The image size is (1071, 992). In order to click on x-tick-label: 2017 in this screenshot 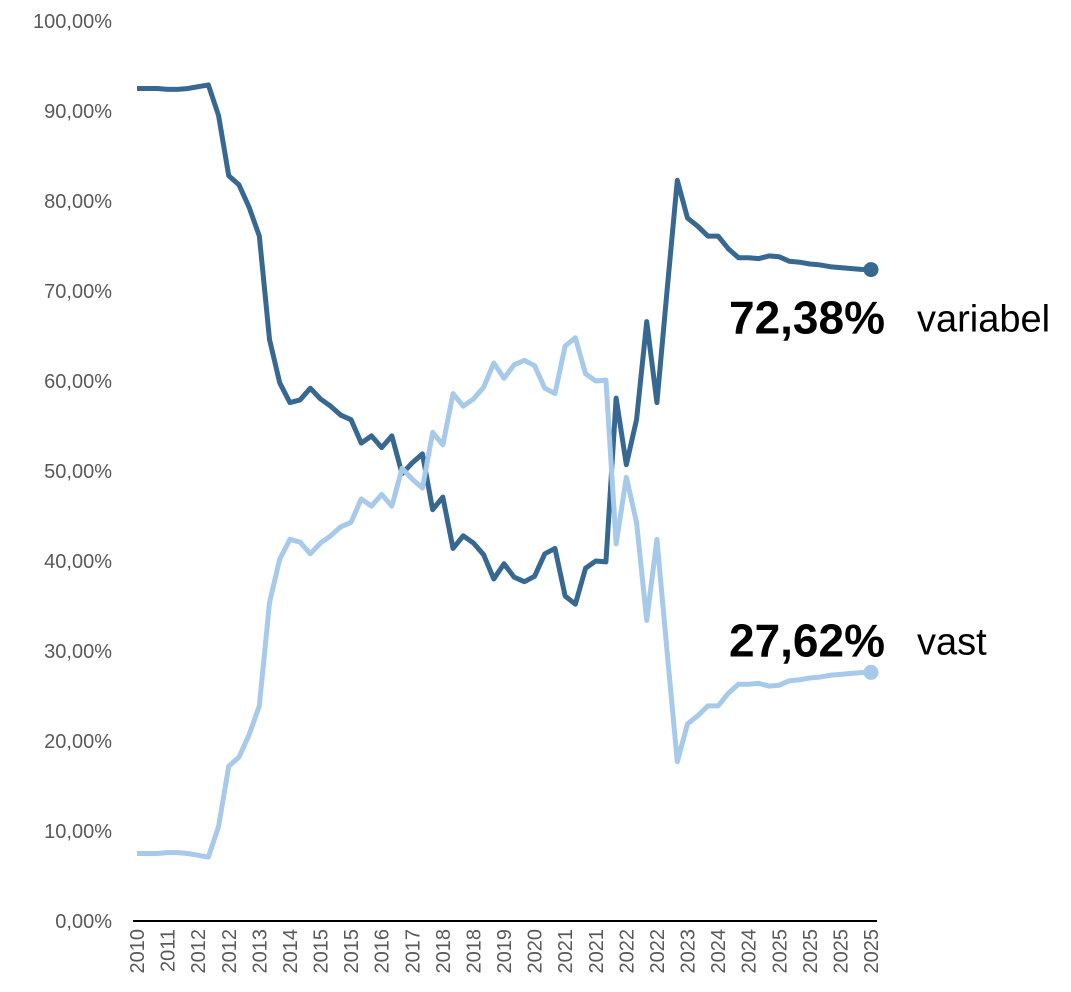, I will do `click(413, 951)`.